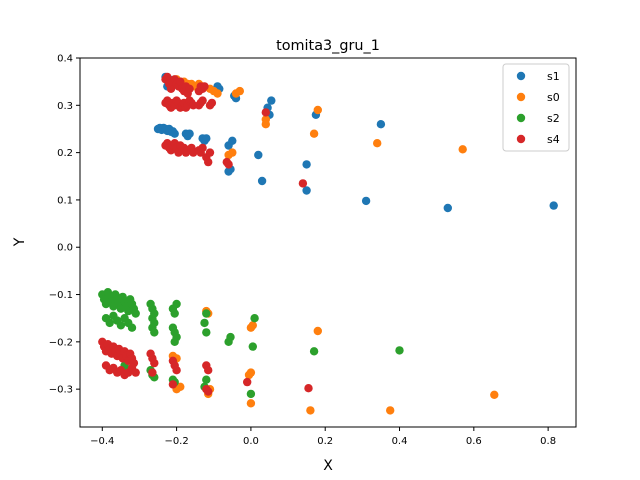 Image resolution: width=640 pixels, height=480 pixels. Describe the element at coordinates (328, 46) in the screenshot. I see `chart-title: tomita3_gru_1` at that location.